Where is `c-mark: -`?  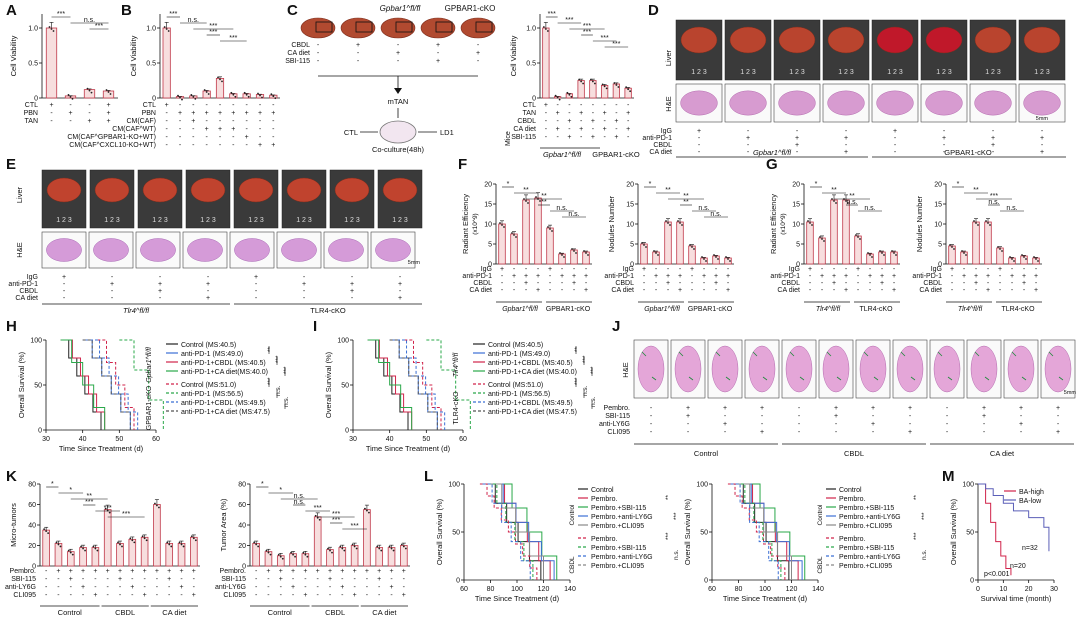 c-mark: - is located at coordinates (478, 45).